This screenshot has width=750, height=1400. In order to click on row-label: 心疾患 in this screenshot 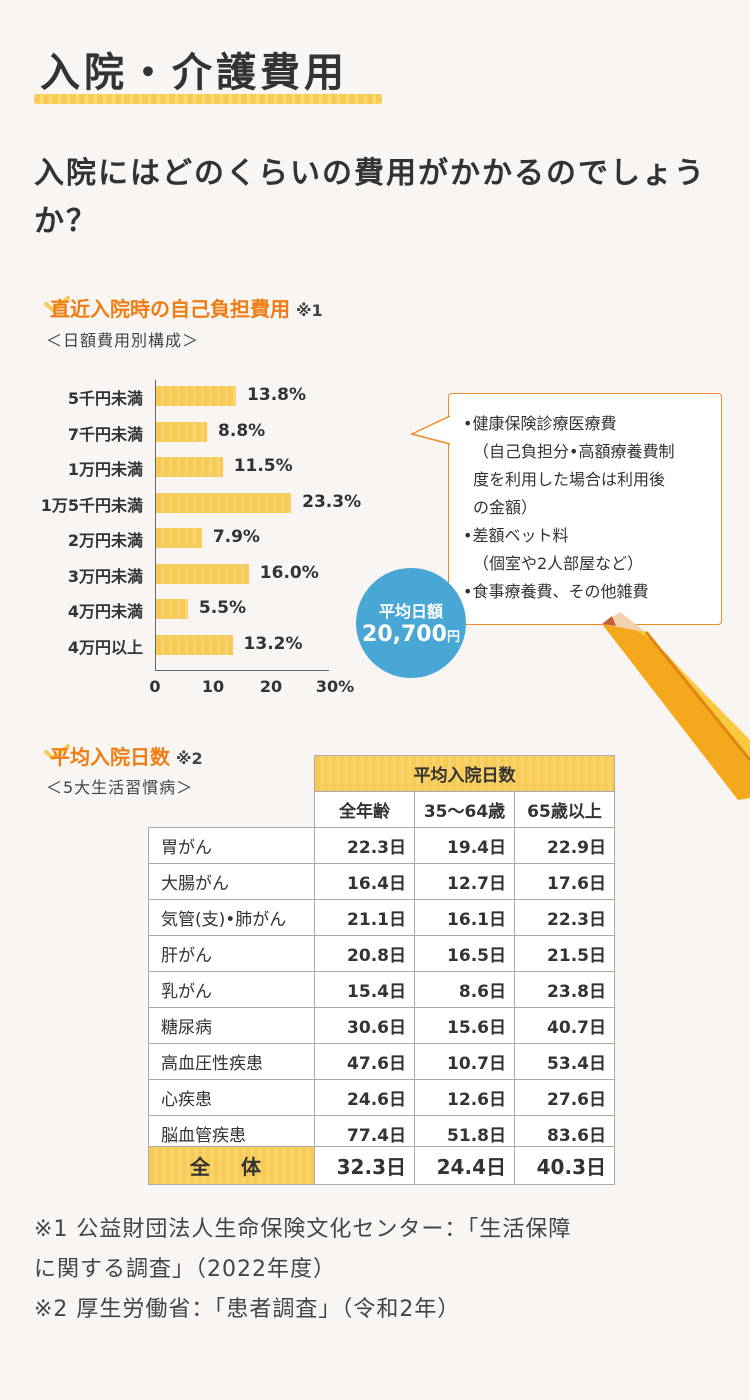, I will do `click(231, 1097)`.